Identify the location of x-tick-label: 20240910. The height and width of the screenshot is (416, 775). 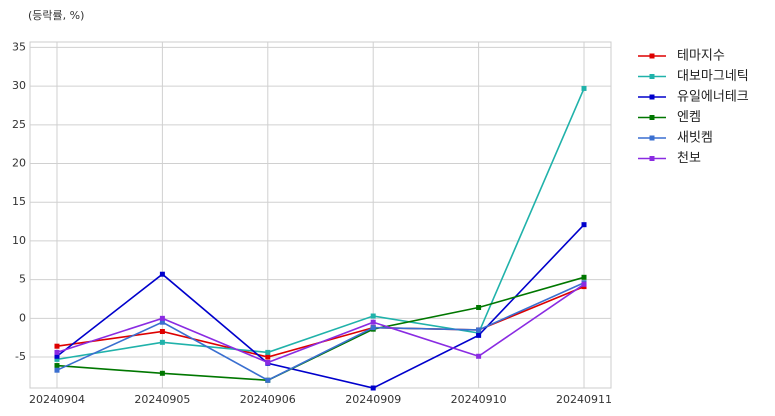
(479, 399).